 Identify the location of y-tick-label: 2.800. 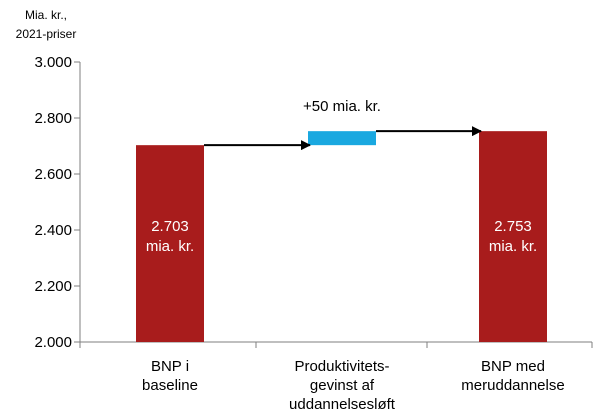
(53, 118).